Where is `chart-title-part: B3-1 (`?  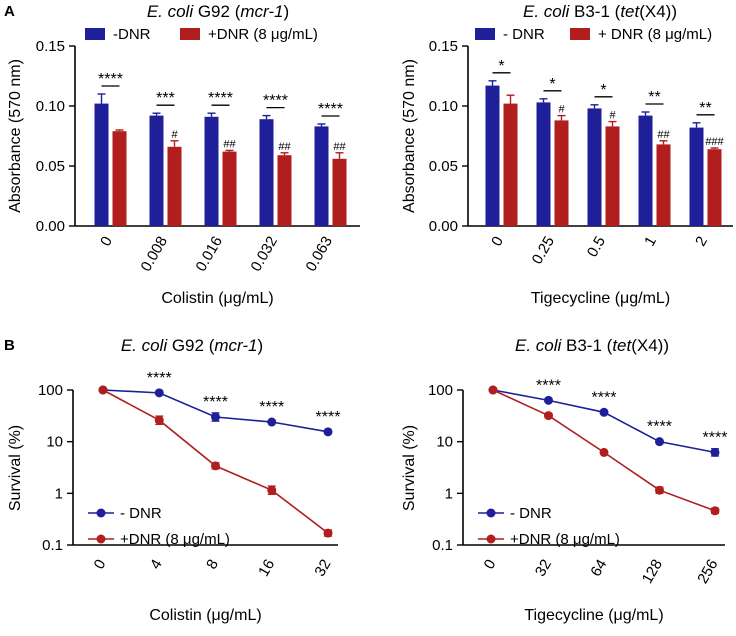 chart-title-part: B3-1 ( is located at coordinates (586, 345).